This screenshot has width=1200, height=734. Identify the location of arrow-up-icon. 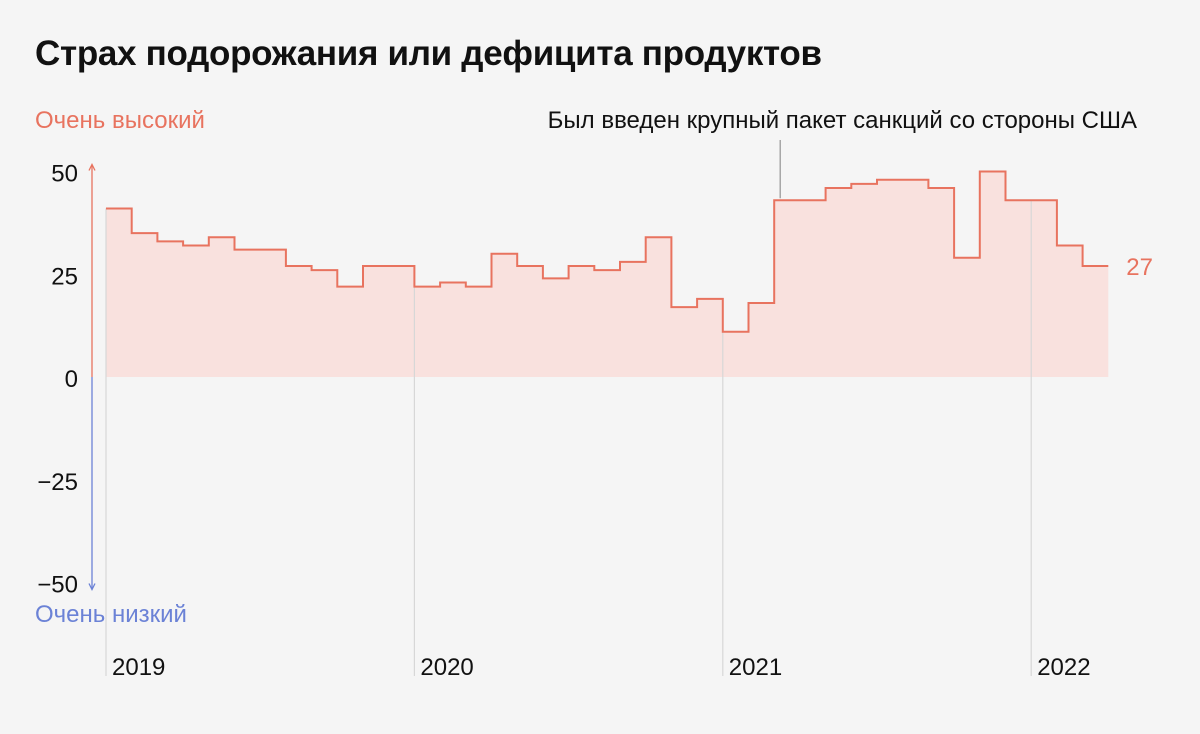
(92, 167).